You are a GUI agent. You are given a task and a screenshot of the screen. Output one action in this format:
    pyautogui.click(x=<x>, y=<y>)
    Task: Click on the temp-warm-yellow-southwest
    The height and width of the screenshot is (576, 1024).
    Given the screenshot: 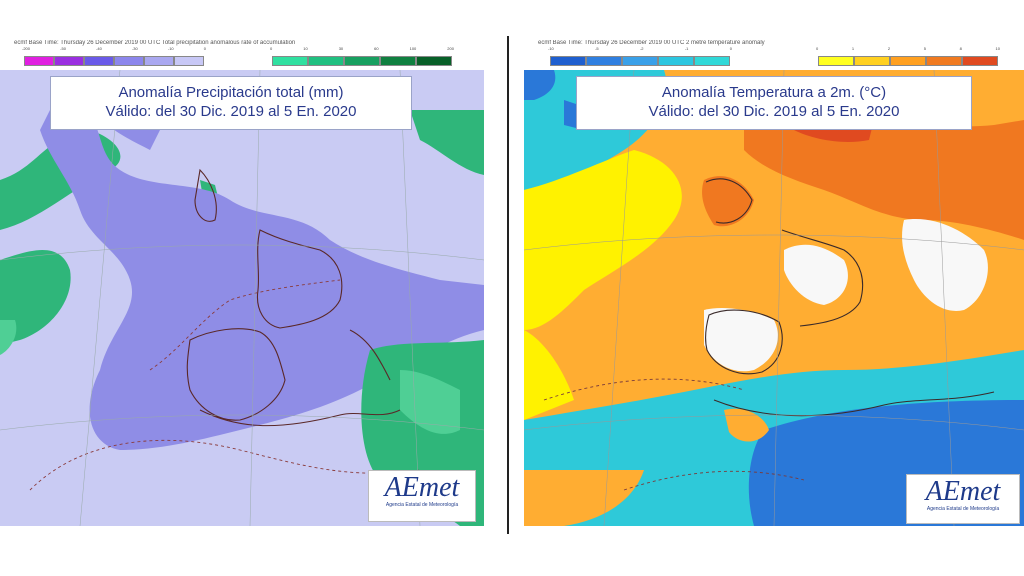 What is the action you would take?
    pyautogui.click(x=549, y=375)
    